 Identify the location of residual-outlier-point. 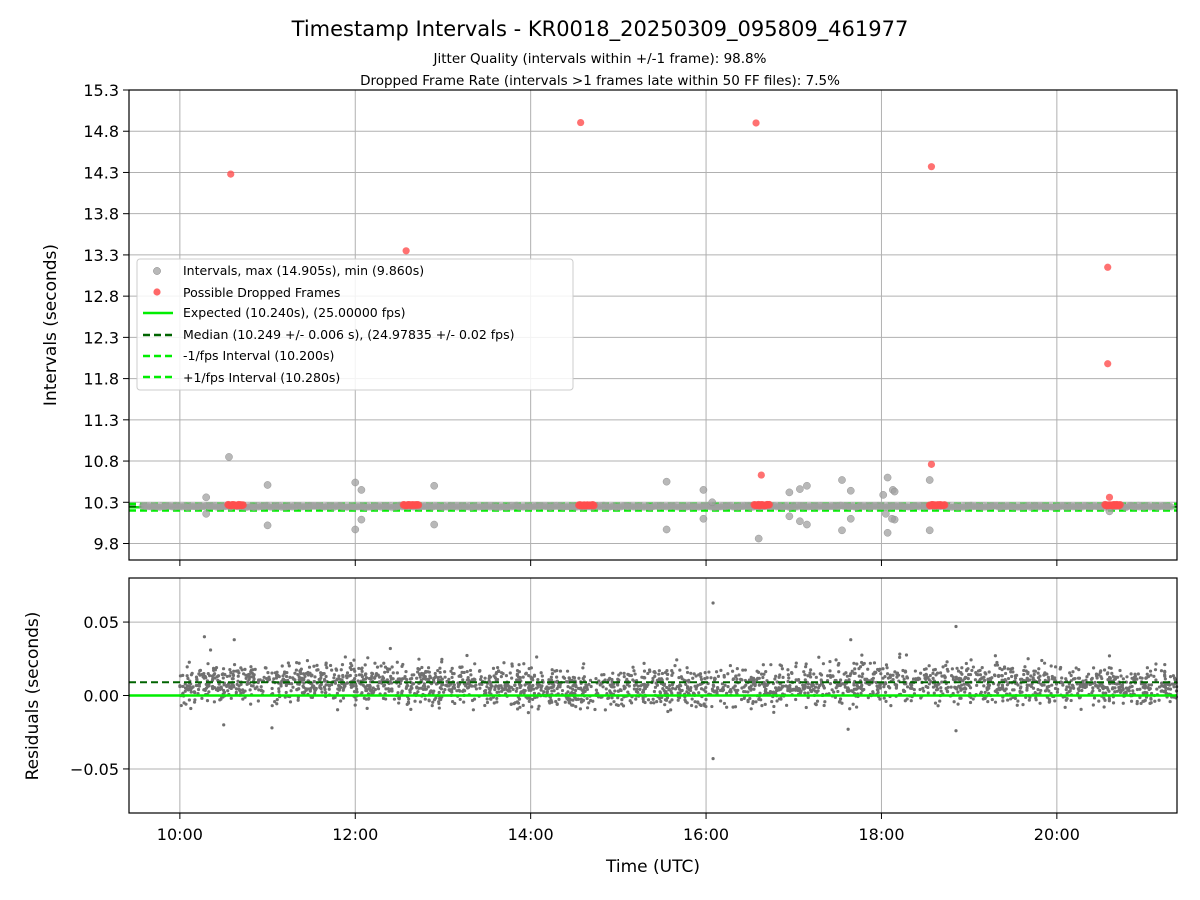
(851, 640).